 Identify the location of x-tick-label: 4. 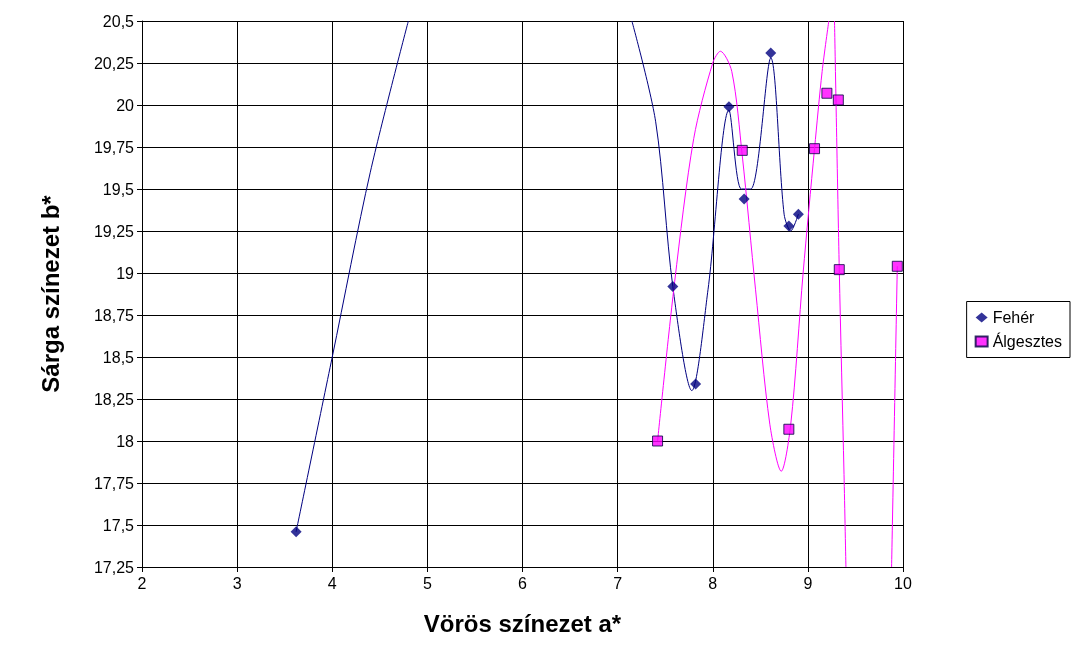
(332, 583).